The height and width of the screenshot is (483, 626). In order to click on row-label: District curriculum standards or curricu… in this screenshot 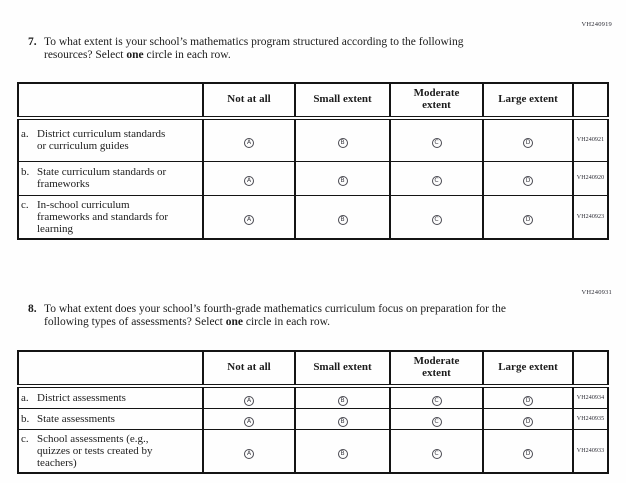, I will do `click(101, 140)`.